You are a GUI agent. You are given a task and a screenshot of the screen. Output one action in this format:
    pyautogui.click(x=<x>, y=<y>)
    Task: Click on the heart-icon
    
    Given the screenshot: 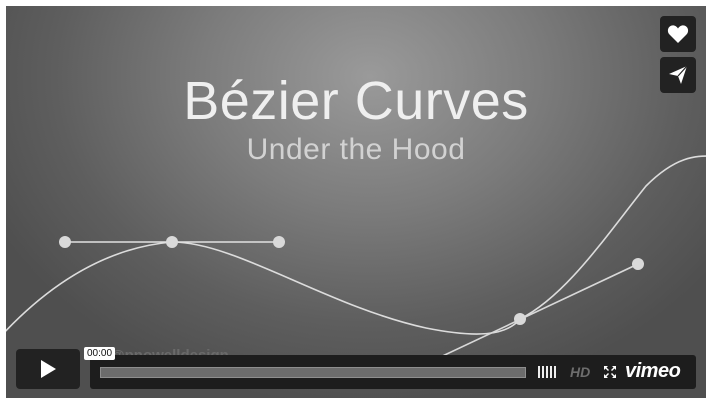 What is the action you would take?
    pyautogui.click(x=678, y=34)
    